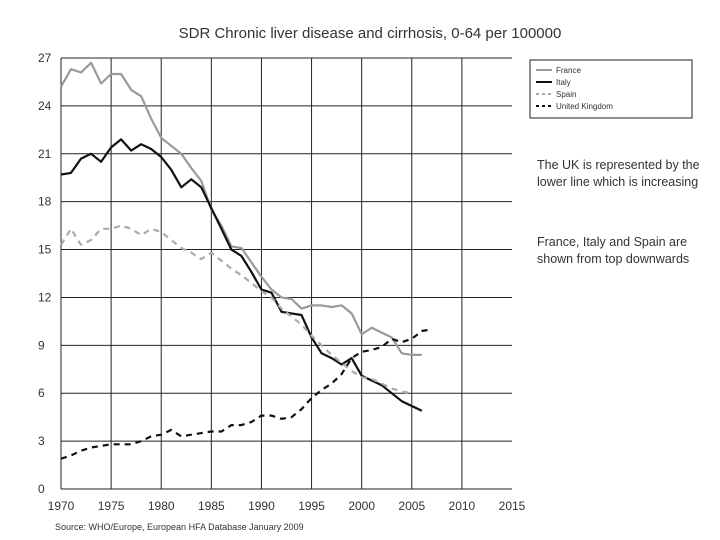  I want to click on x-tick-label: 2010, so click(462, 506).